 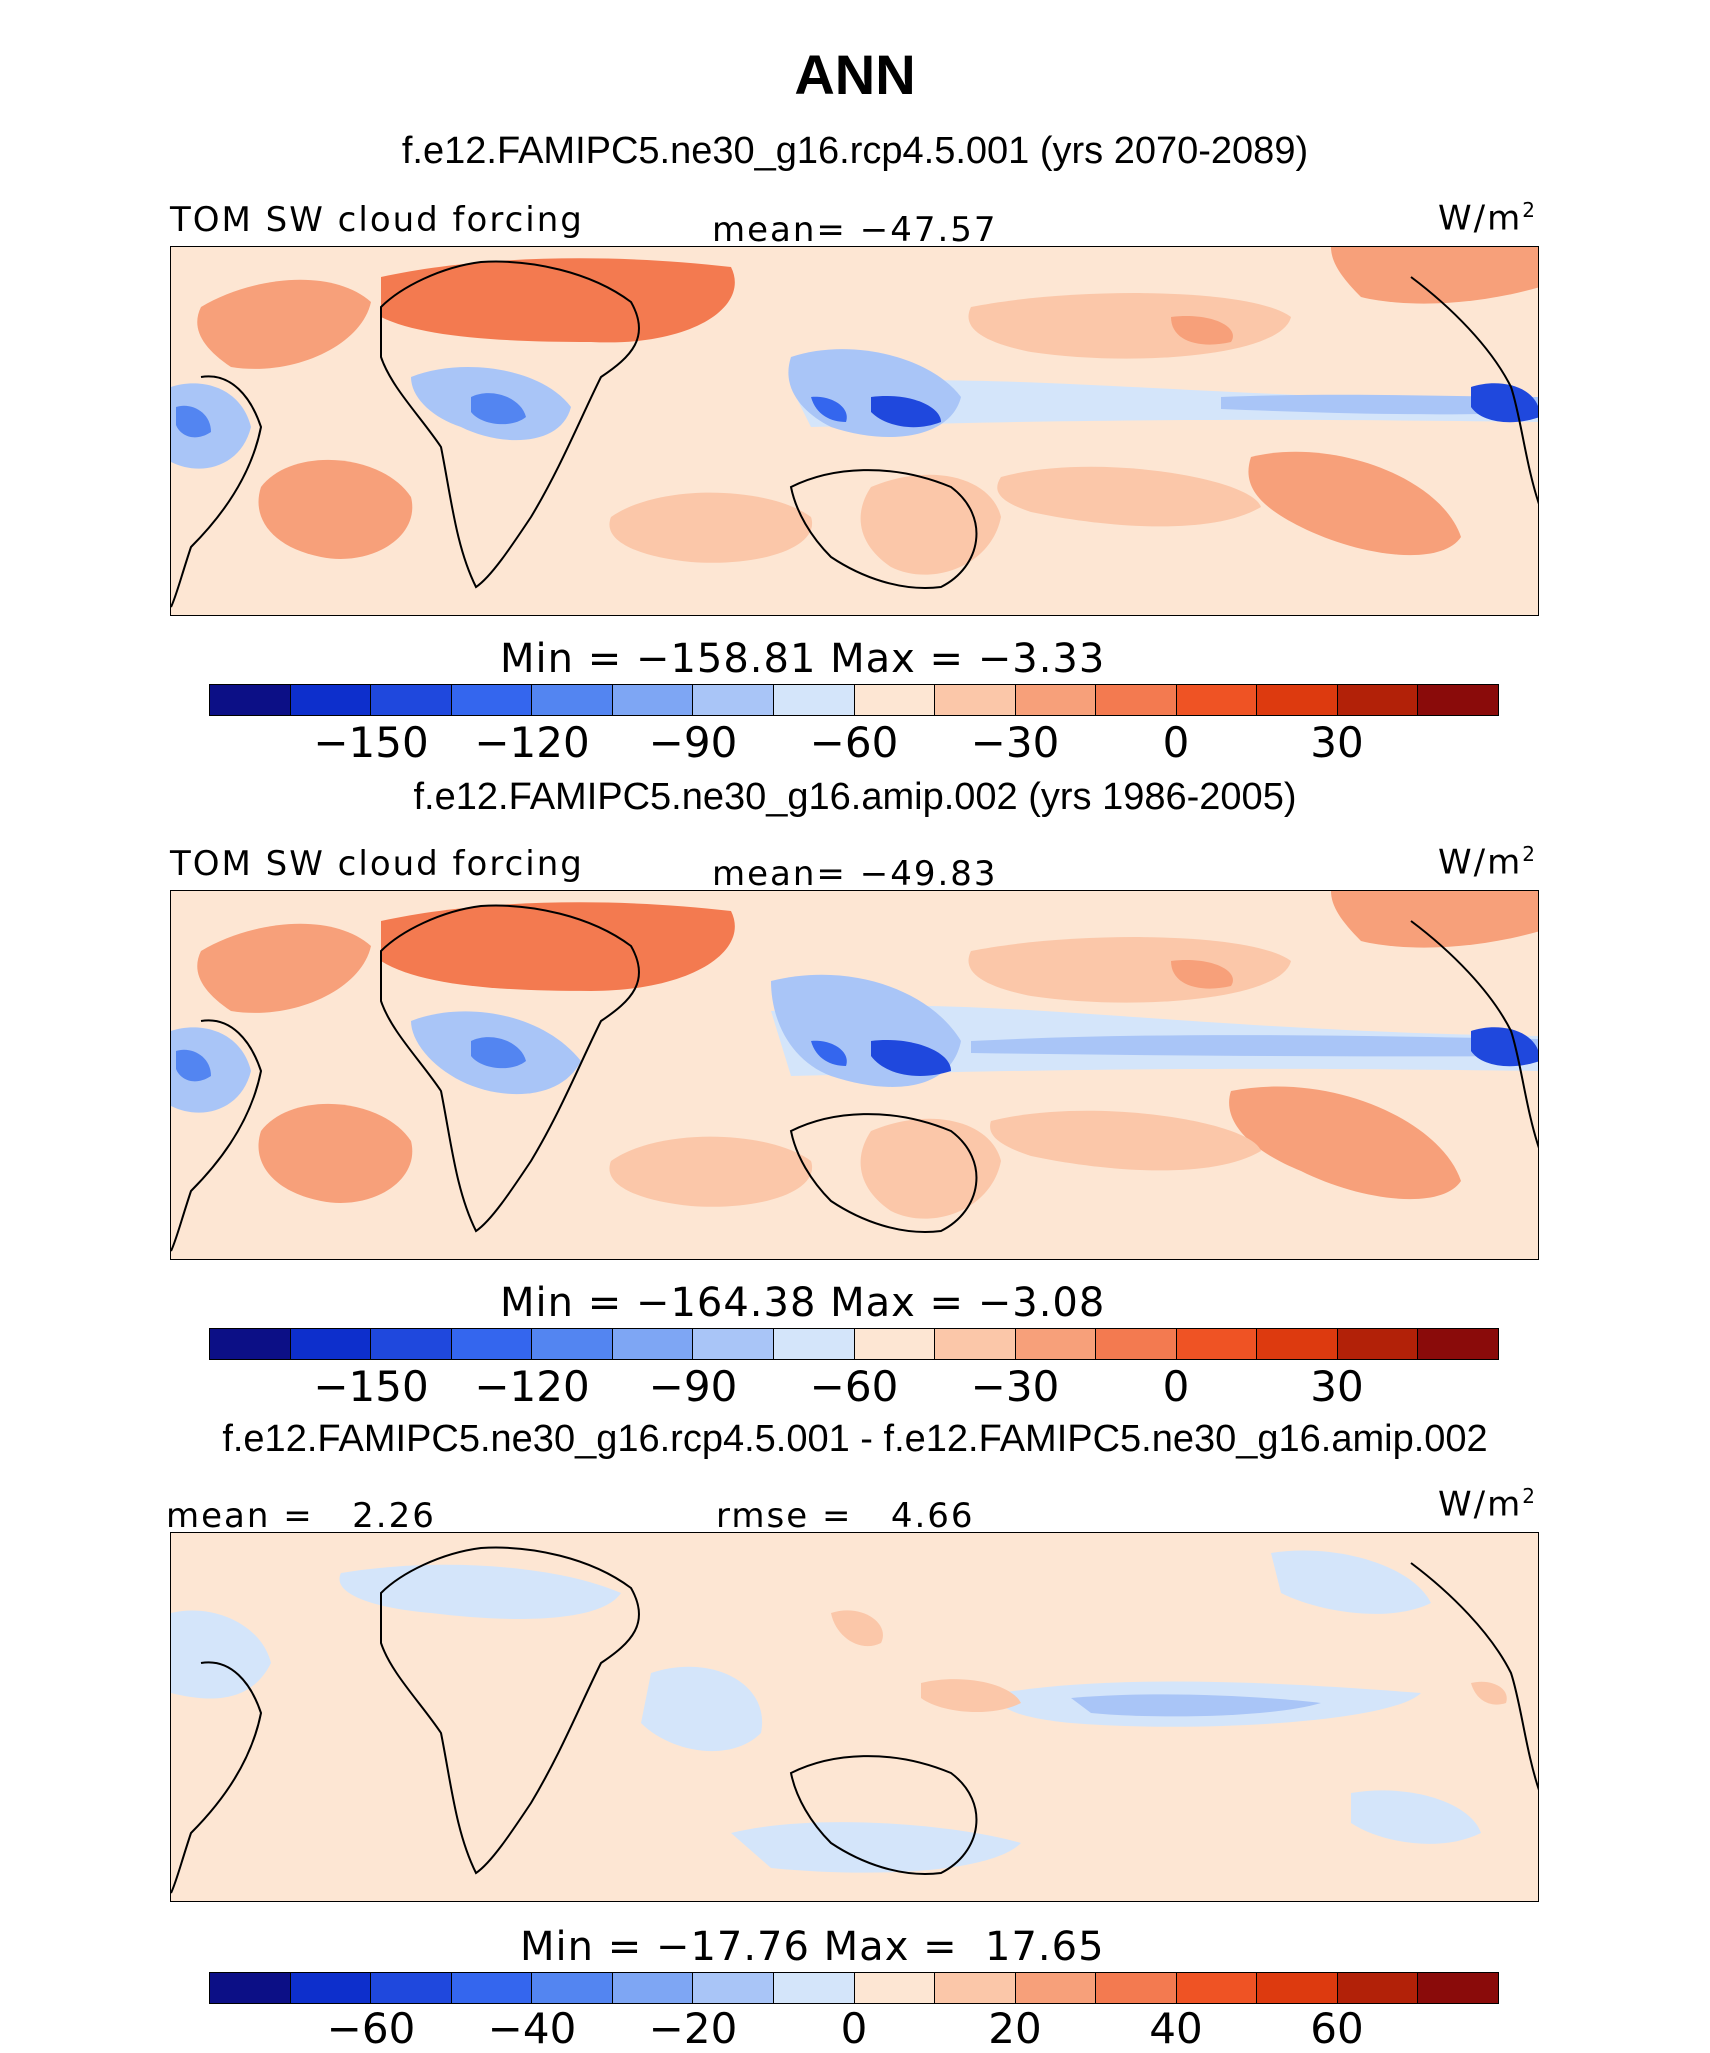 What do you see at coordinates (371, 1386) in the screenshot?
I see `panel-2-tick: −150` at bounding box center [371, 1386].